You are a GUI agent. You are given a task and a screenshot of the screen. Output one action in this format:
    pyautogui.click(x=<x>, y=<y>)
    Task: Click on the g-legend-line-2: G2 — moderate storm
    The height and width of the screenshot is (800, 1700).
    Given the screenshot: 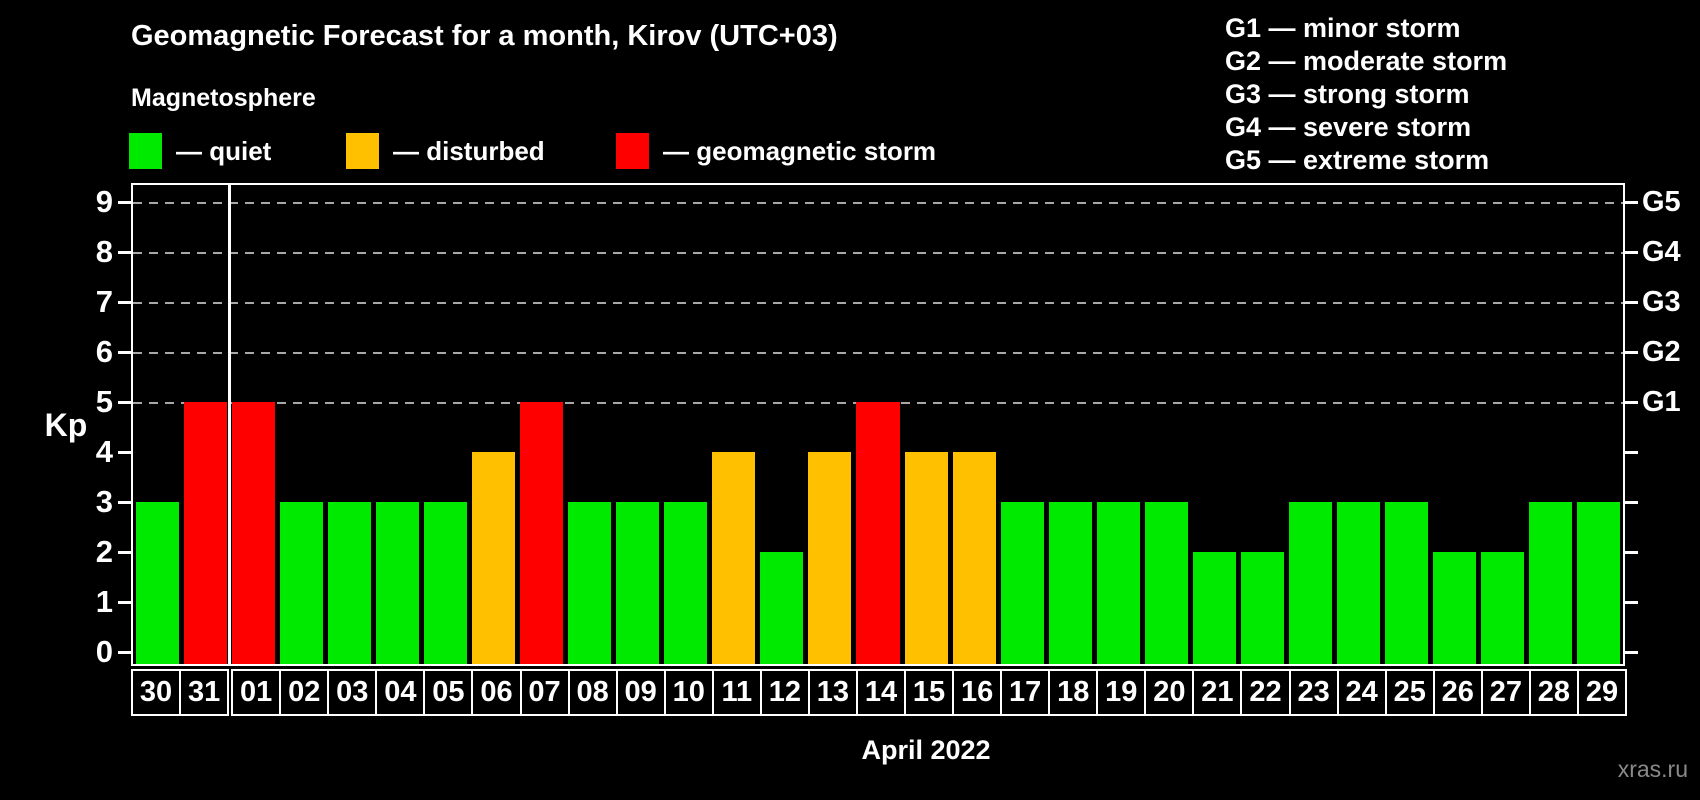 What is the action you would take?
    pyautogui.click(x=1366, y=61)
    